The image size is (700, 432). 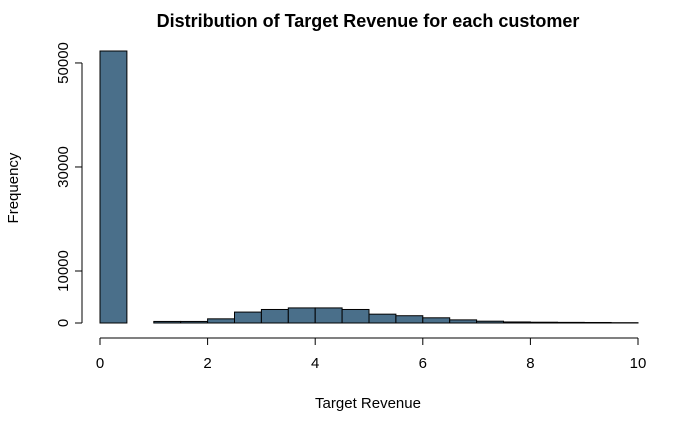 I want to click on x-tick-label: 6, so click(x=423, y=363).